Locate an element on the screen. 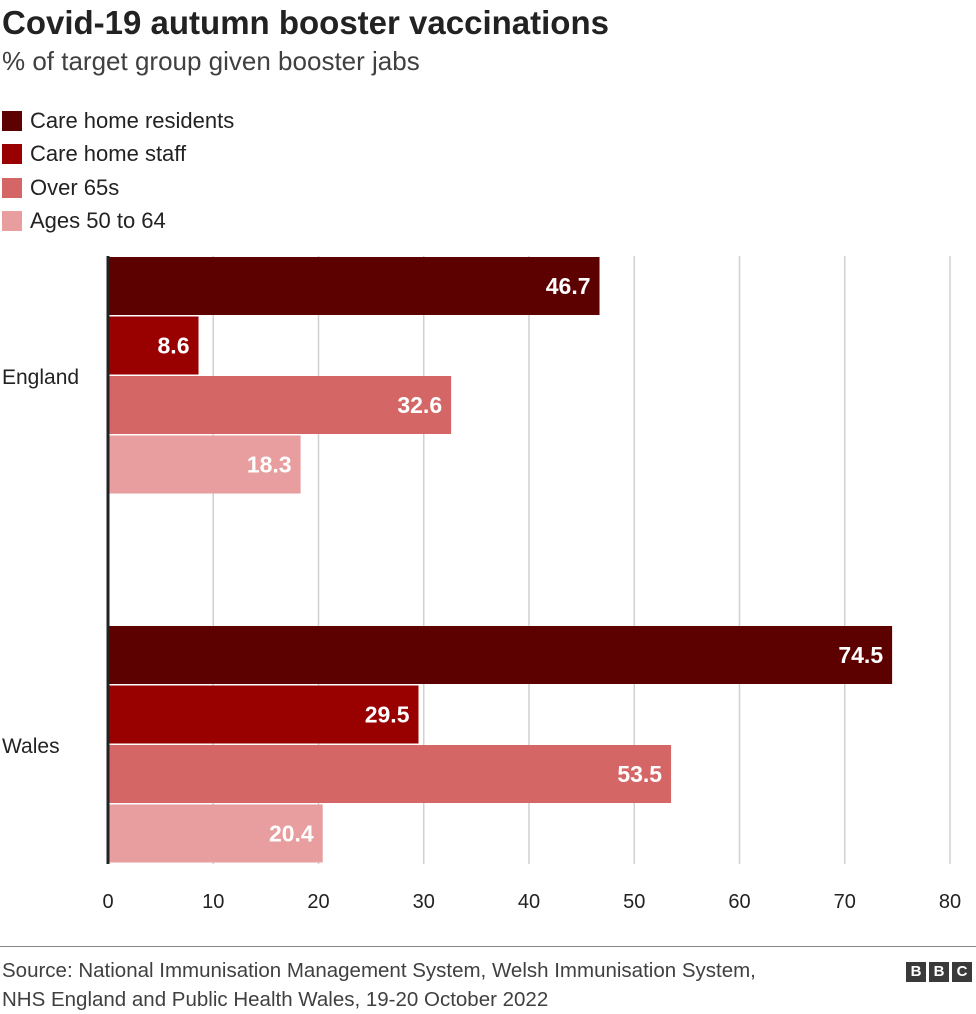  legend-item-over-65s: Over 65s is located at coordinates (118, 188).